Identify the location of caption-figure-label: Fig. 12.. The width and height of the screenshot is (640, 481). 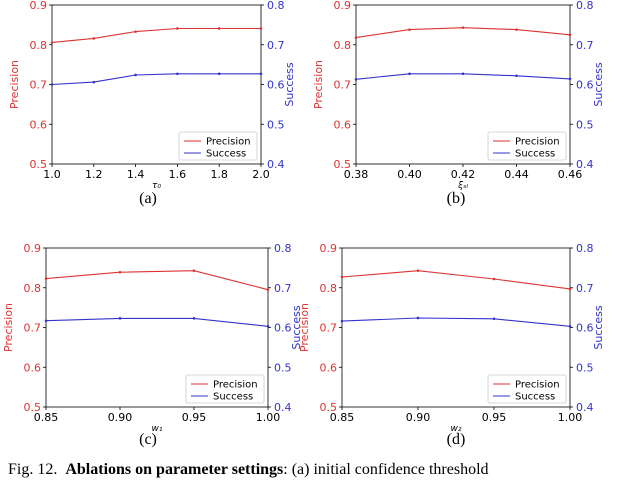
(33, 469).